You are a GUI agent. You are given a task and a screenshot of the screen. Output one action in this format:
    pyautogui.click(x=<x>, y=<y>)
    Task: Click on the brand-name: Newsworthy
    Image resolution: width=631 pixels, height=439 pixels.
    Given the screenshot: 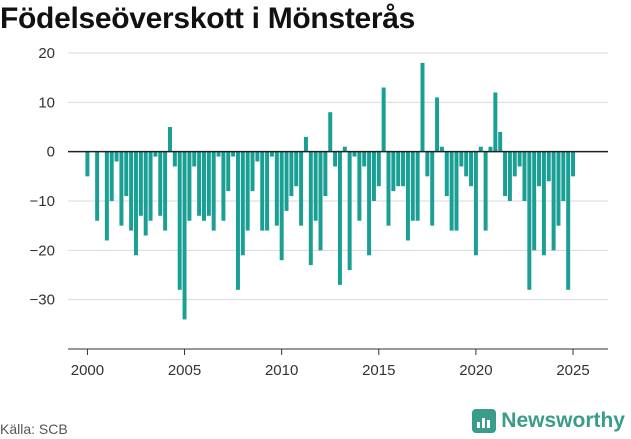 What is the action you would take?
    pyautogui.click(x=563, y=420)
    